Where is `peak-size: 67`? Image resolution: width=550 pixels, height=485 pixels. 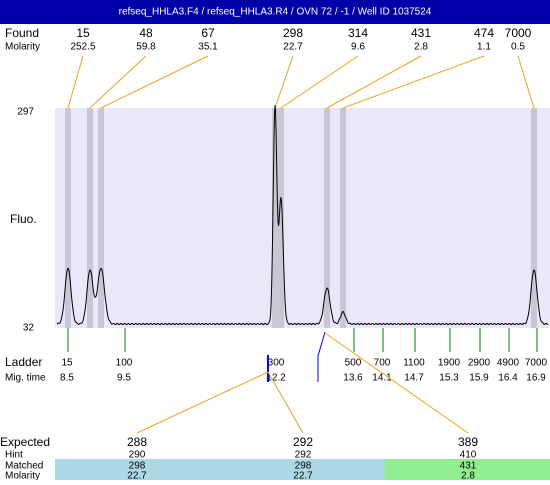
peak-size: 67 is located at coordinates (208, 33).